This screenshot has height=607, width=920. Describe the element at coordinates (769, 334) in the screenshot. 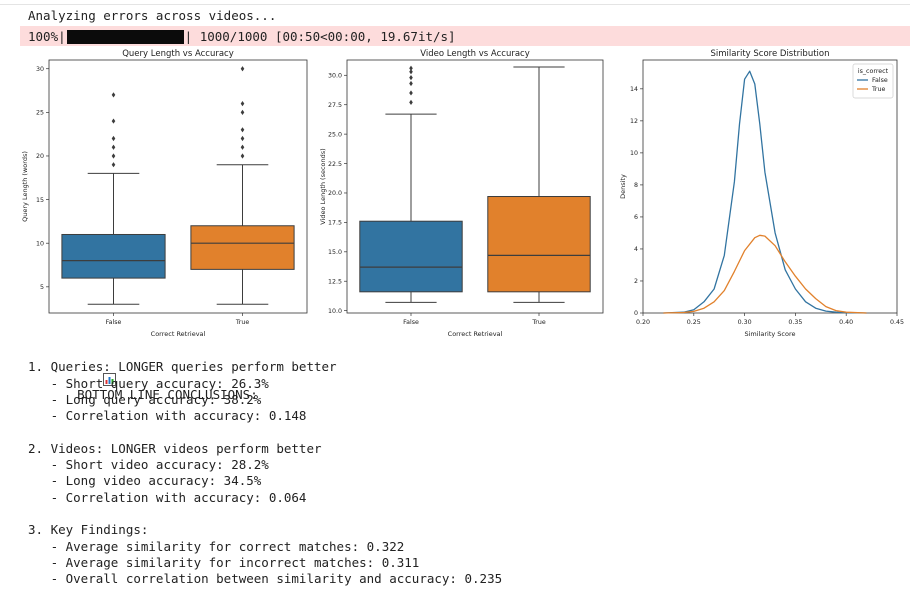

I see `x-axis-label: Similarity Score` at that location.